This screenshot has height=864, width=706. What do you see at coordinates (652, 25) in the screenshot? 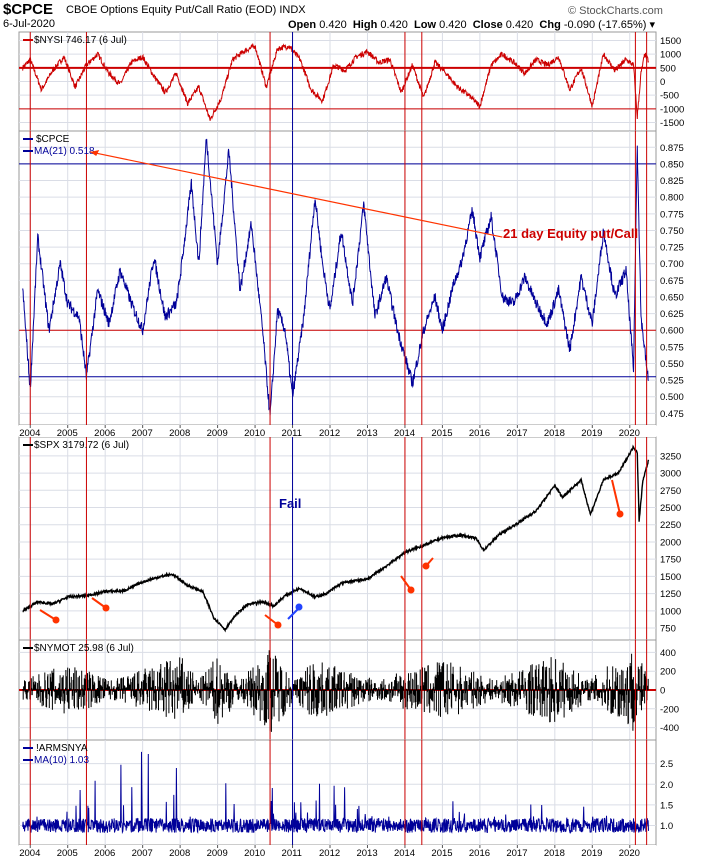
I see `dropdown-icon: ▾` at bounding box center [652, 25].